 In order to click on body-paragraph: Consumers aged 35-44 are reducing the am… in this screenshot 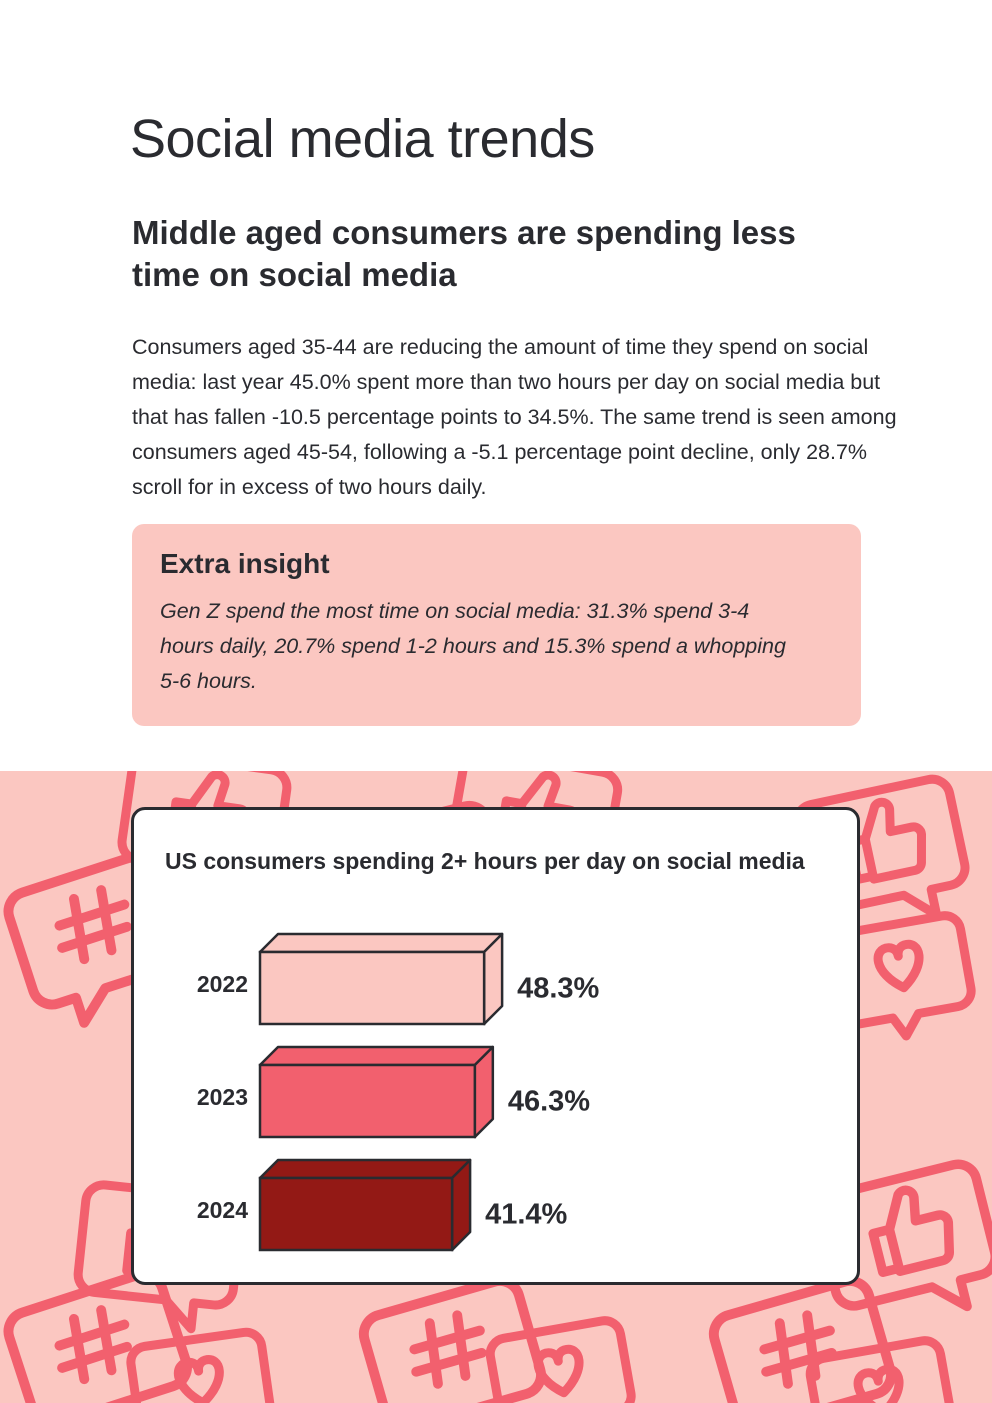, I will do `click(514, 417)`.